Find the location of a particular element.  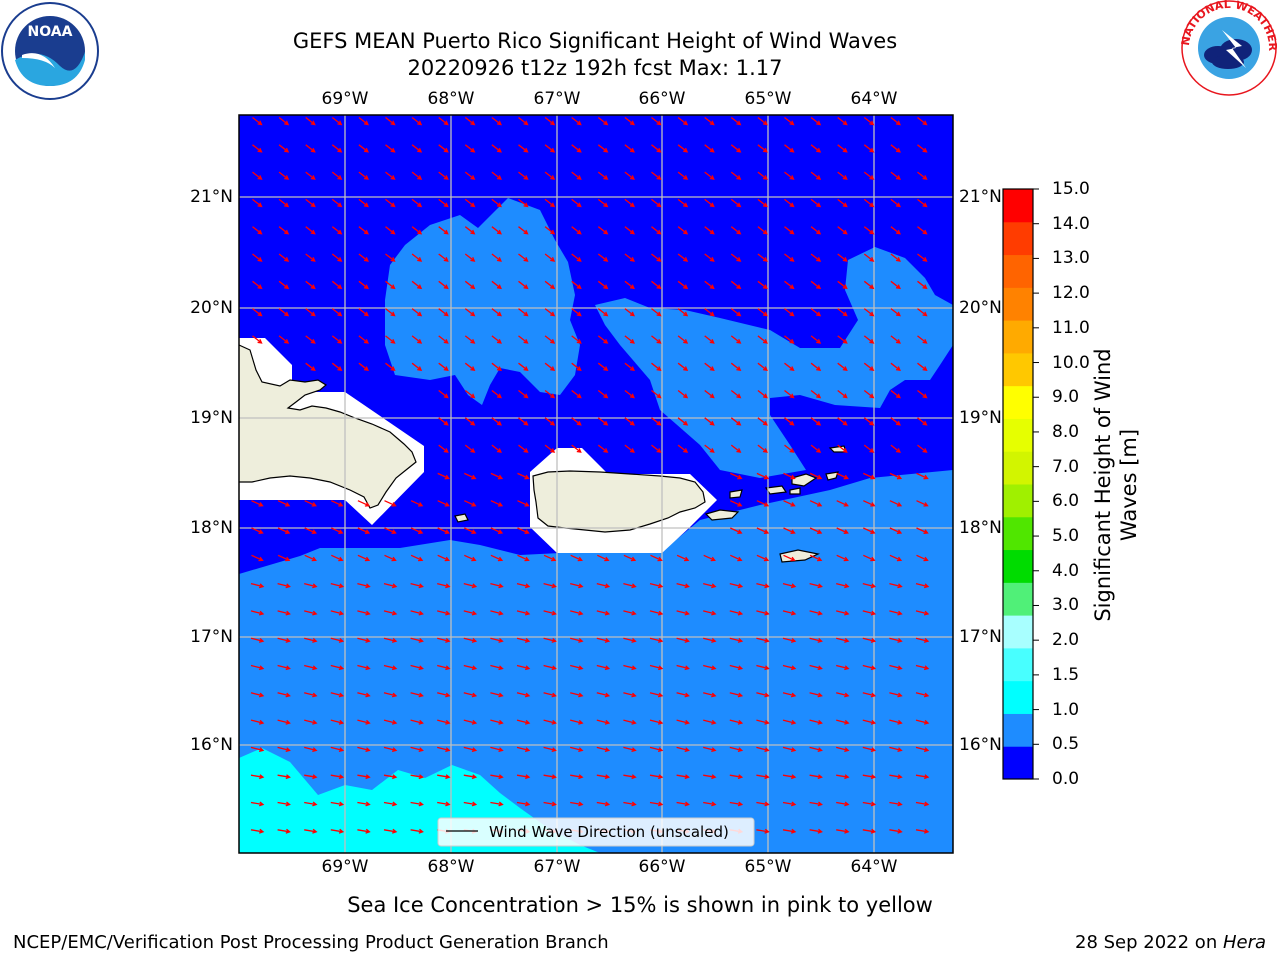

colorbar-segment is located at coordinates (1018, 304).